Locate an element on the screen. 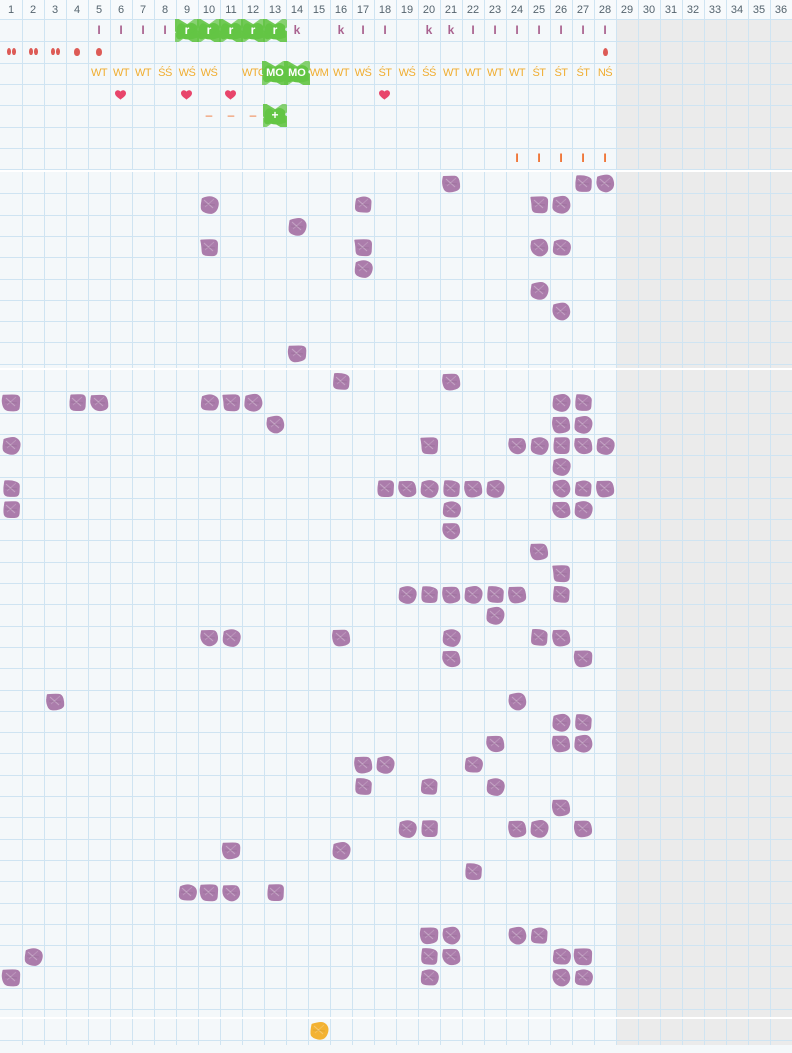 This screenshot has height=1053, width=792. day-header-cell: 11 is located at coordinates (231, 10).